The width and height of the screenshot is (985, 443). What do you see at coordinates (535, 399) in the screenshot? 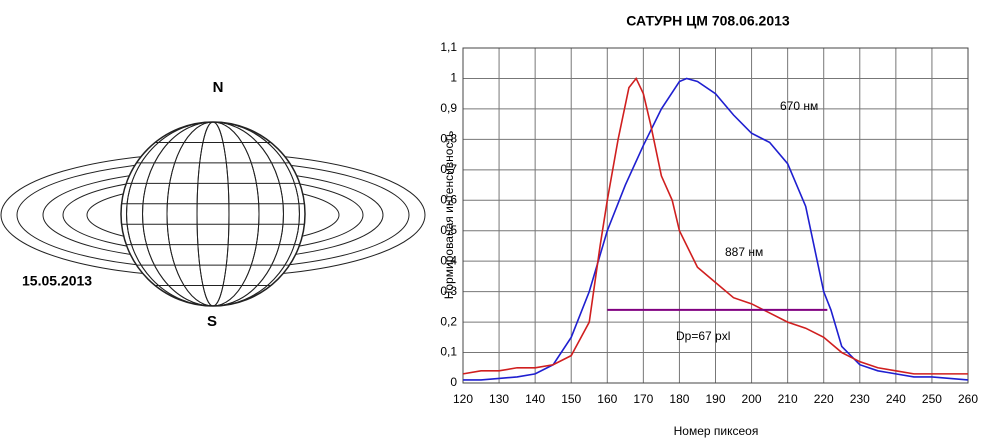
I see `x-tick-label: 140` at bounding box center [535, 399].